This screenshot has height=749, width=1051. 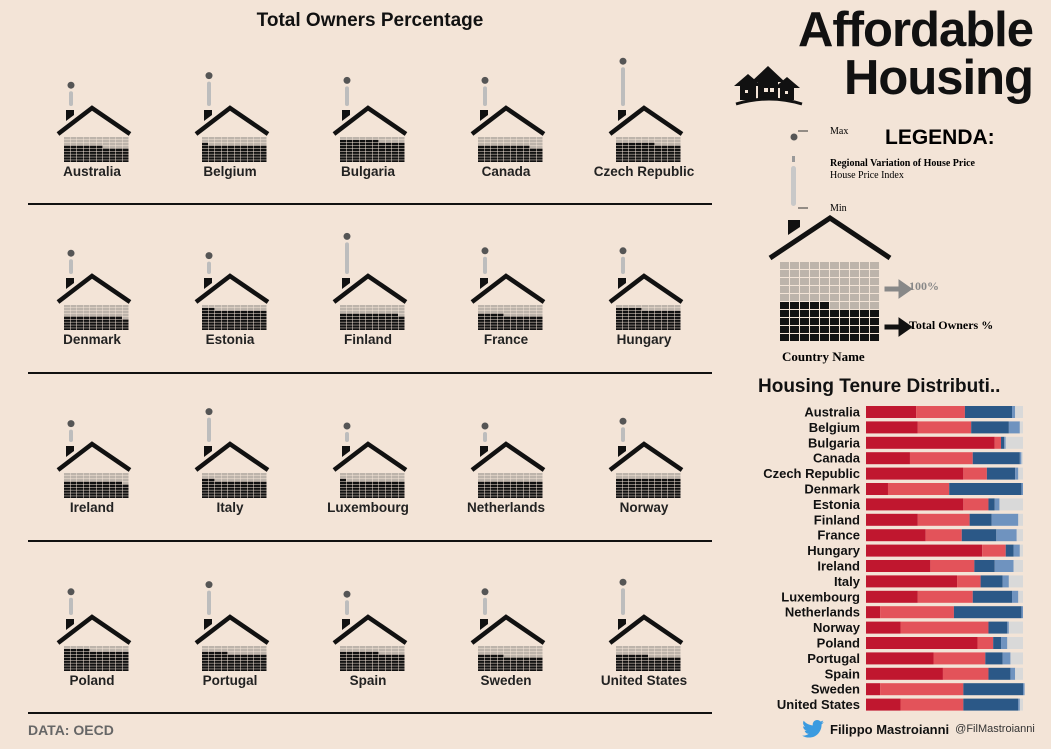 What do you see at coordinates (92, 124) in the screenshot?
I see `house-cell: Australia` at bounding box center [92, 124].